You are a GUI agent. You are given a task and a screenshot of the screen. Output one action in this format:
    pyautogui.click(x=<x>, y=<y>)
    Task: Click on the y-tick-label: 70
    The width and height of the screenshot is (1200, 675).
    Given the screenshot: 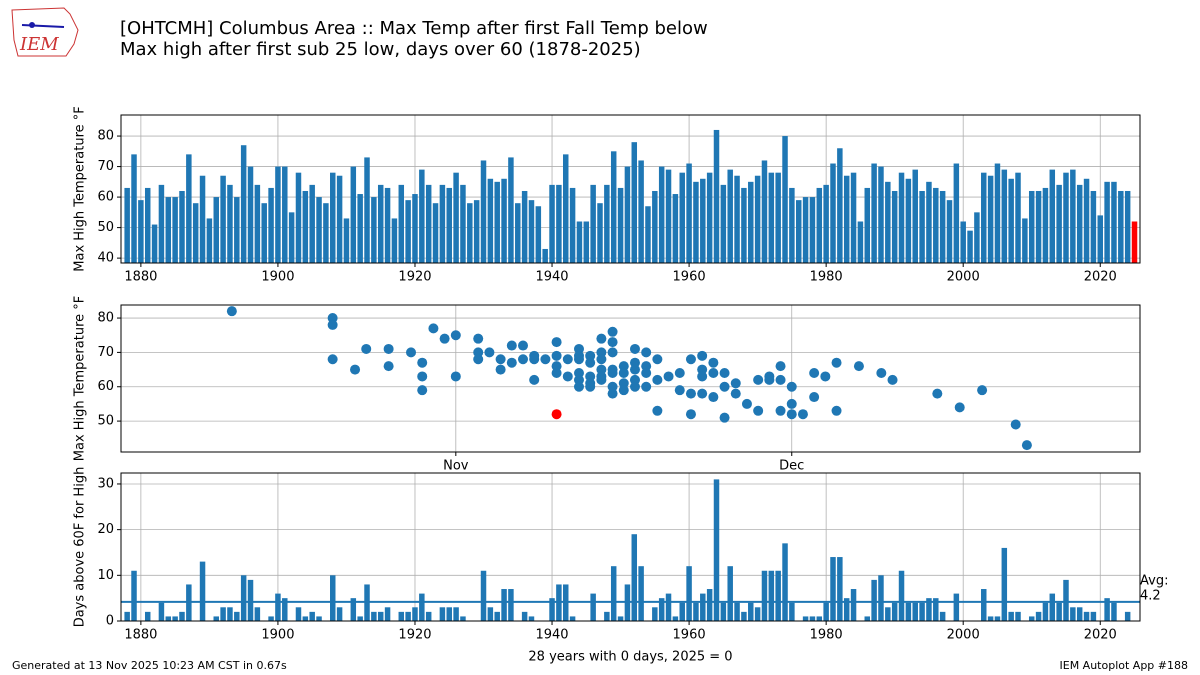 What is the action you would take?
    pyautogui.click(x=105, y=352)
    